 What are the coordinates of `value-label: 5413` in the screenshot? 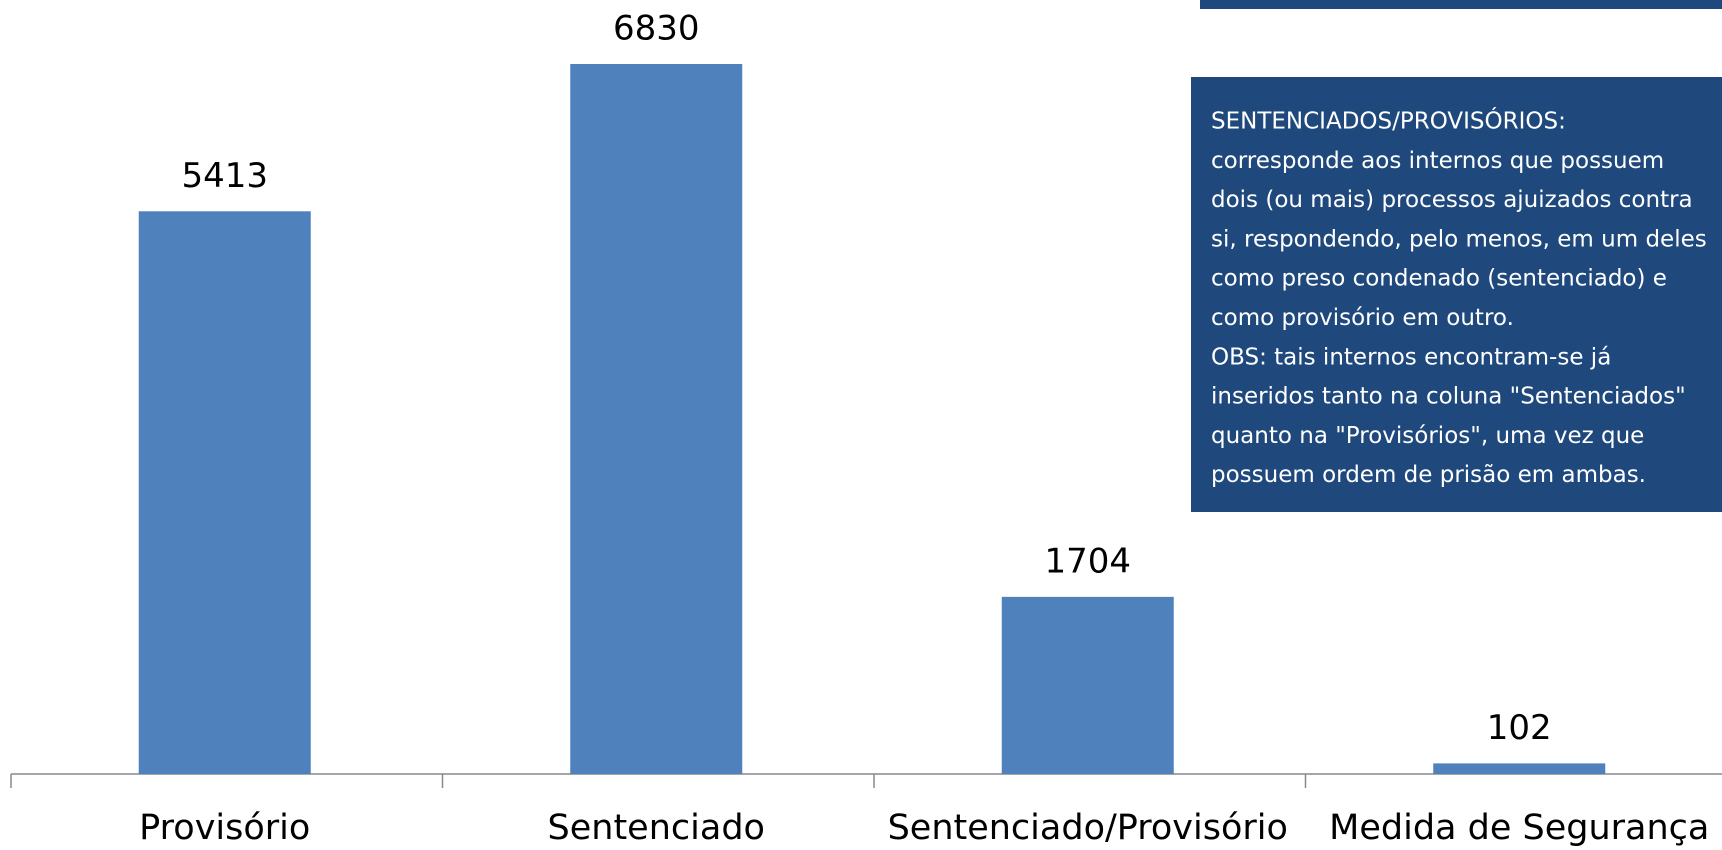 It's located at (224, 176).